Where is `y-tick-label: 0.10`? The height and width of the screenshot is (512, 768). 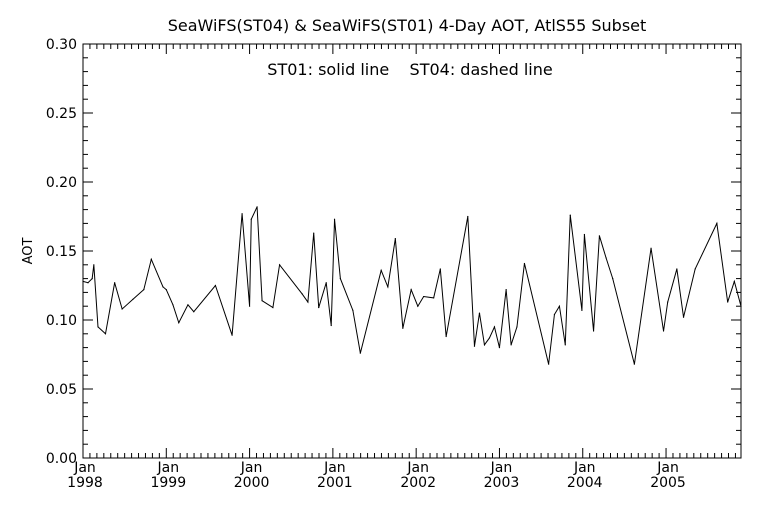 y-tick-label: 0.10 is located at coordinates (61, 321).